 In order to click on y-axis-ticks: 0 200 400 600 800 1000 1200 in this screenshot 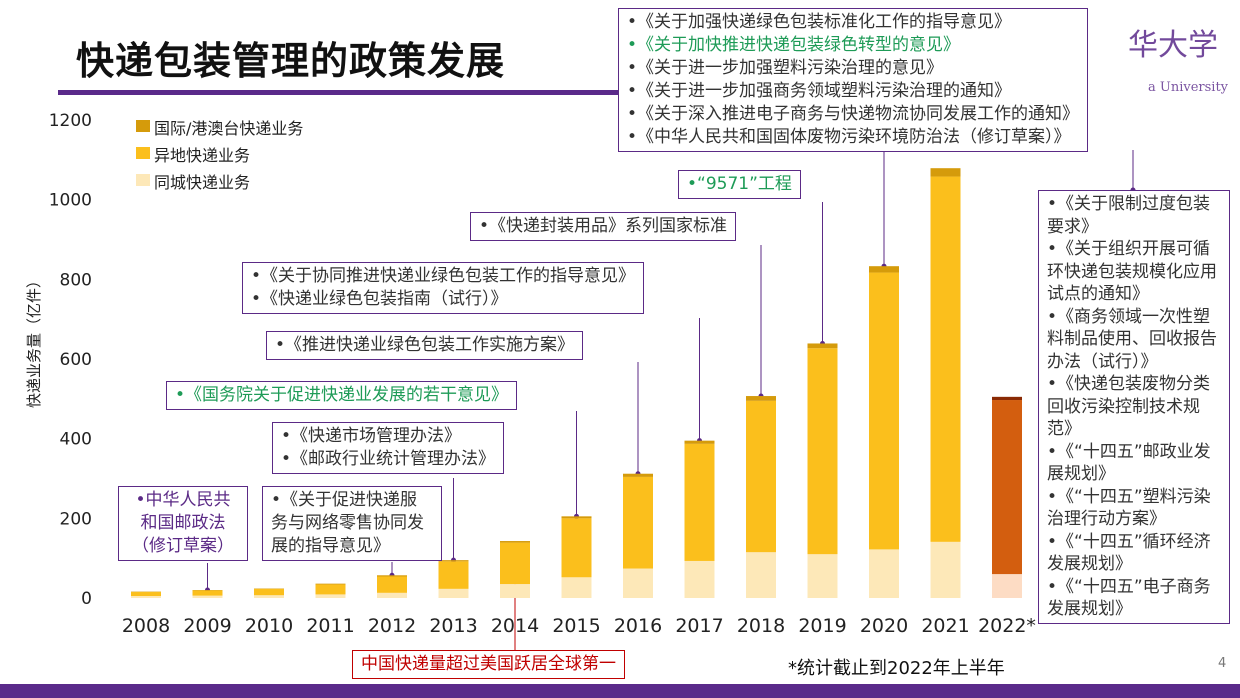, I will do `click(70, 360)`.